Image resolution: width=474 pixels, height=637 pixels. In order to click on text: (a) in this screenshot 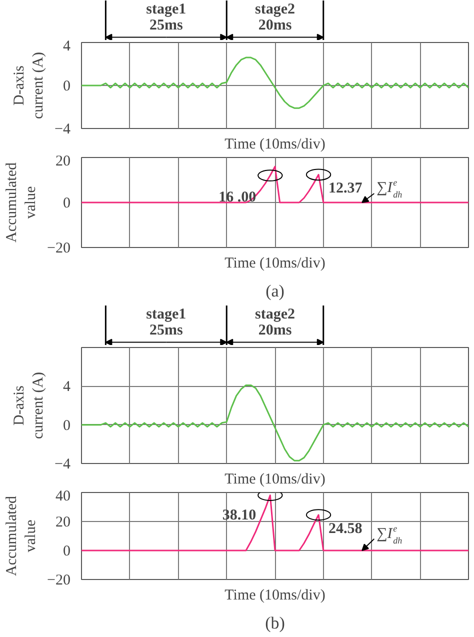, I will do `click(275, 291)`.